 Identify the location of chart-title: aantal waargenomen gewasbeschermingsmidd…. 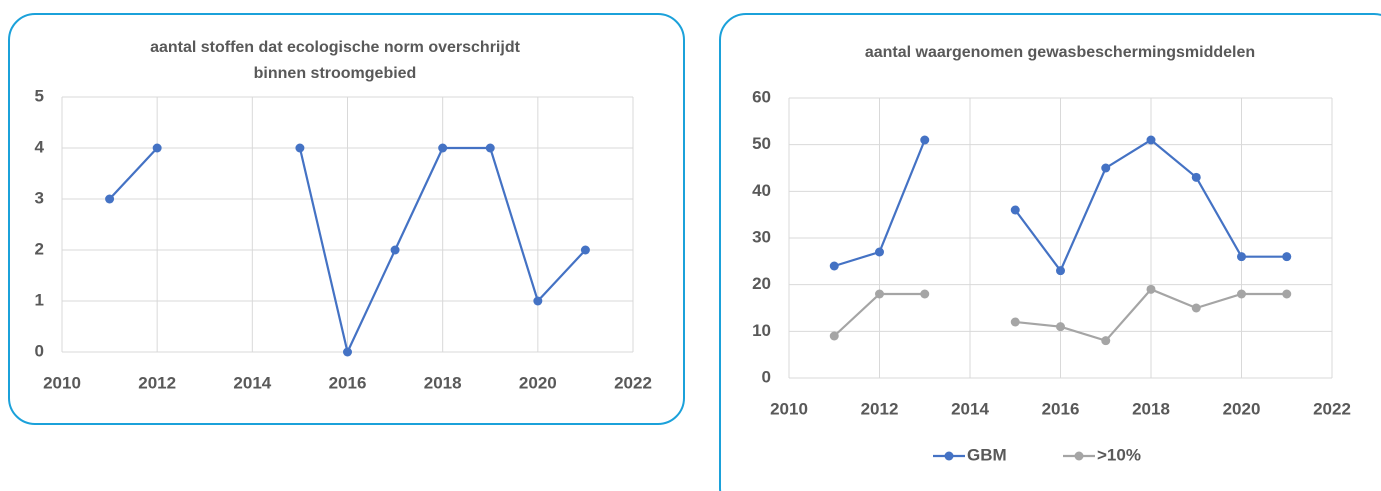
(1060, 52).